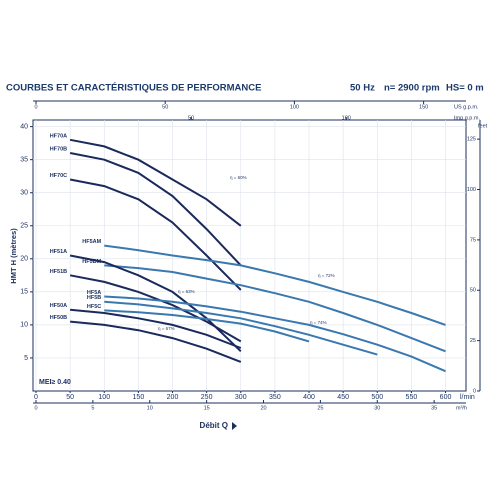  Describe the element at coordinates (423, 107) in the screenshot. I see `tick-label: 150` at that location.